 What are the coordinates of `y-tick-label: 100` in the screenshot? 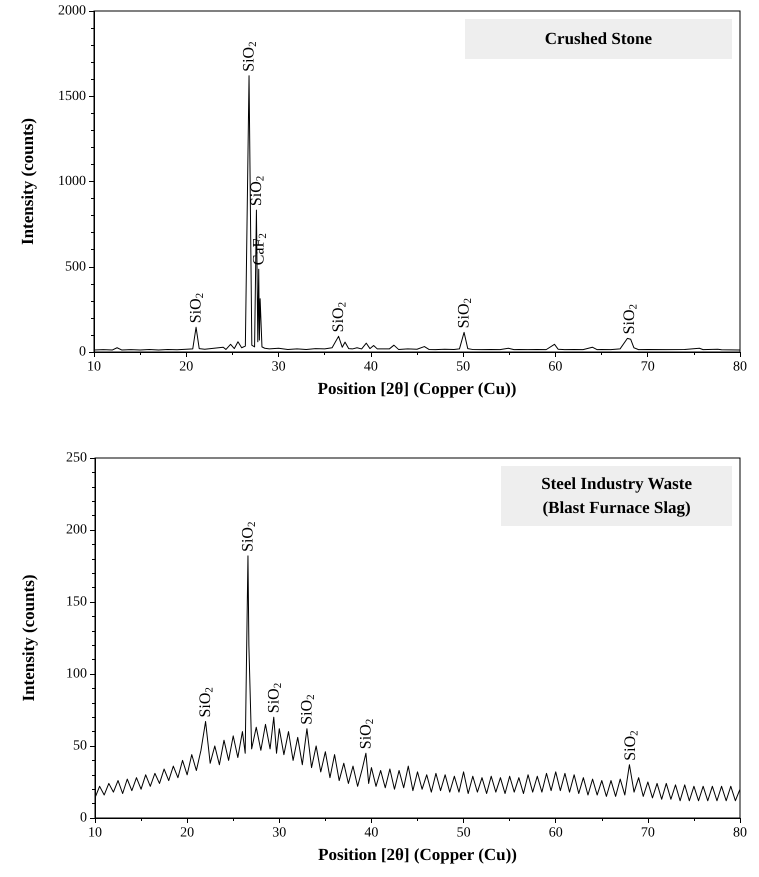 It's located at (76, 674).